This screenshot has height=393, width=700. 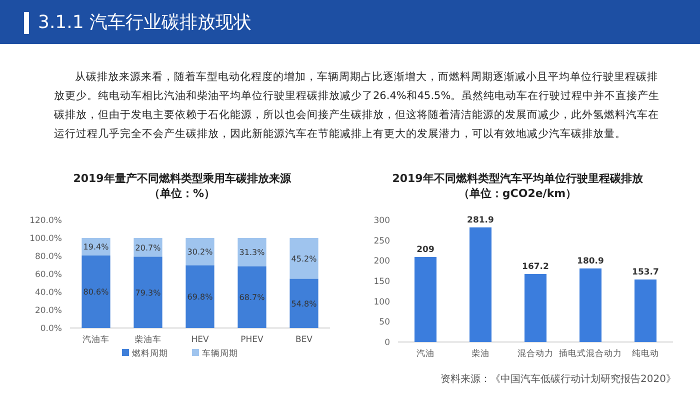 I want to click on data-label: 30.2%, so click(x=200, y=252).